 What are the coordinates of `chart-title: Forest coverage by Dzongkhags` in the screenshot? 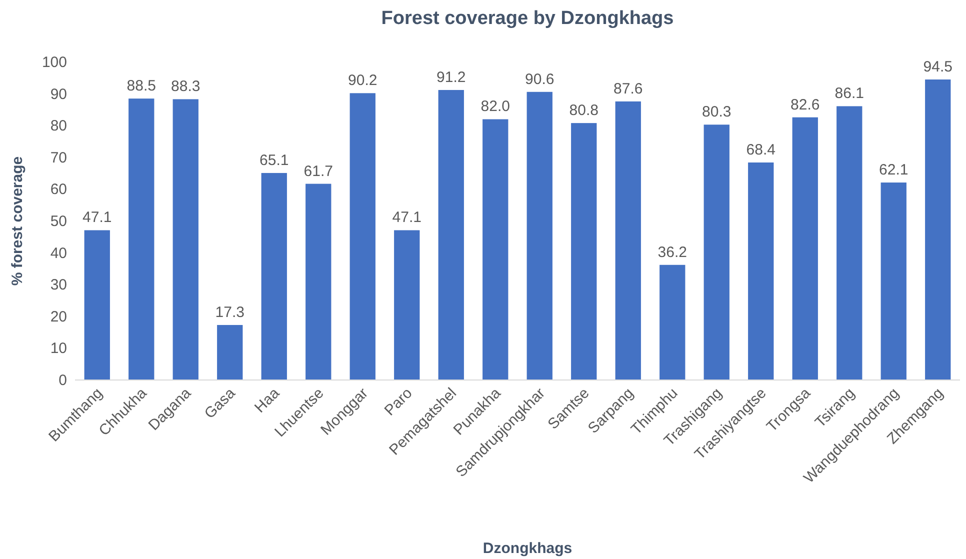 It's located at (527, 18).